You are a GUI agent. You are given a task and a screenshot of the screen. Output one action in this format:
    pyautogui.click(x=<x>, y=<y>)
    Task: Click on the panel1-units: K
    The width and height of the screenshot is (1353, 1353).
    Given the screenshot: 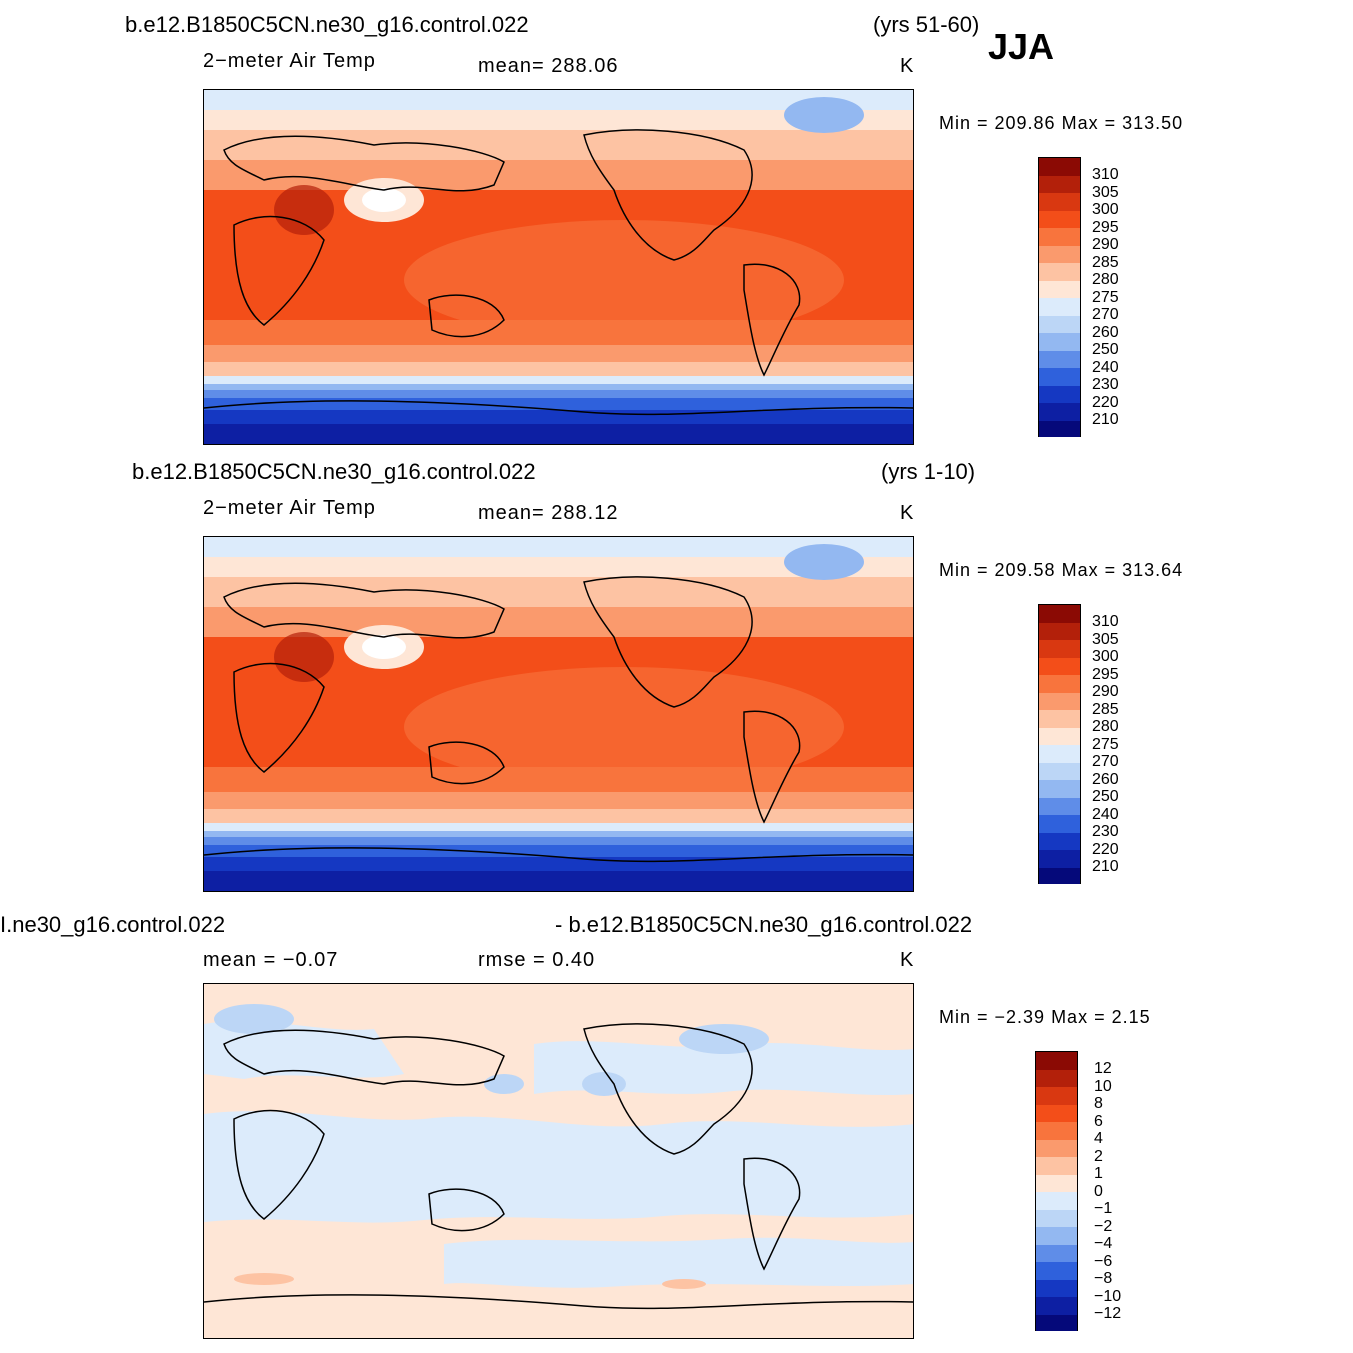 What is the action you would take?
    pyautogui.click(x=907, y=66)
    